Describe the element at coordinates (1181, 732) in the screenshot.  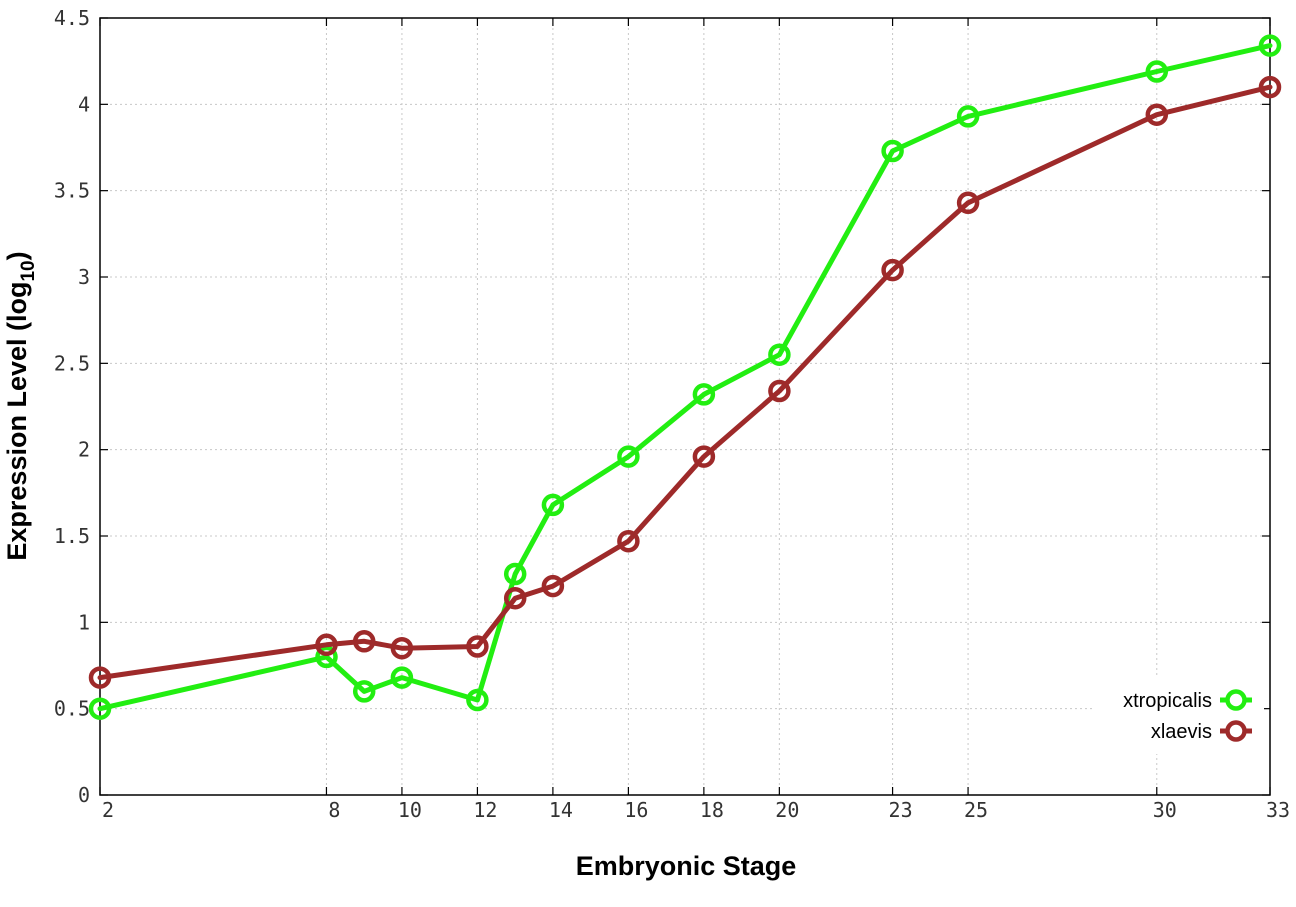
I see `legend-label-xlaevis: xlaevis` at that location.